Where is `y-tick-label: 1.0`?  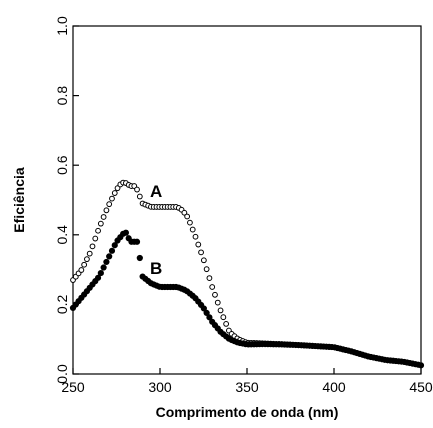
y-tick-label: 1.0 is located at coordinates (62, 26).